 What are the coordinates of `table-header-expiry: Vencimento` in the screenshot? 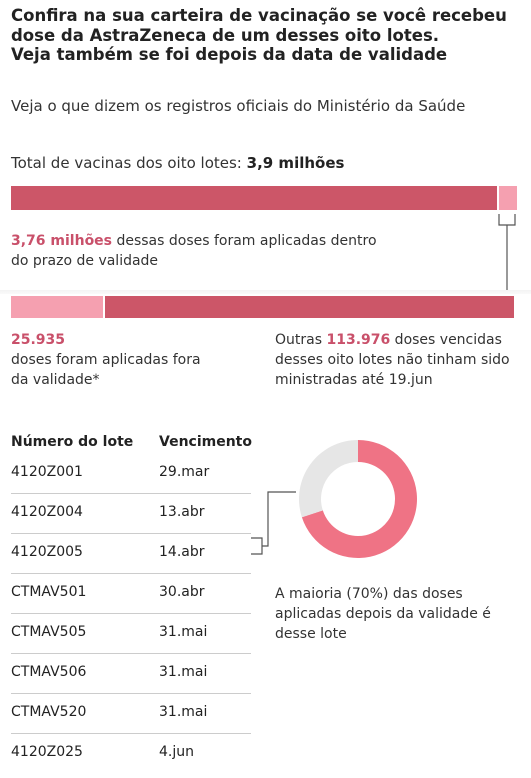 It's located at (205, 442).